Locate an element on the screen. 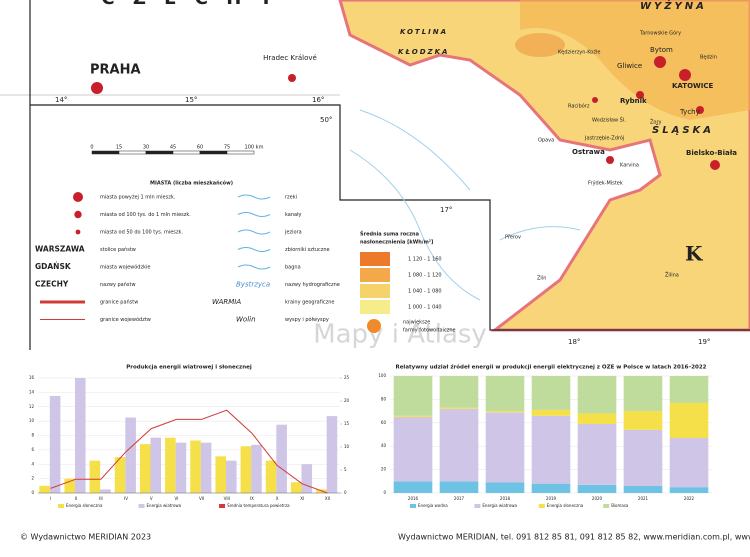 This screenshot has width=750, height=557. y2-tick-label: 5 is located at coordinates (345, 469).